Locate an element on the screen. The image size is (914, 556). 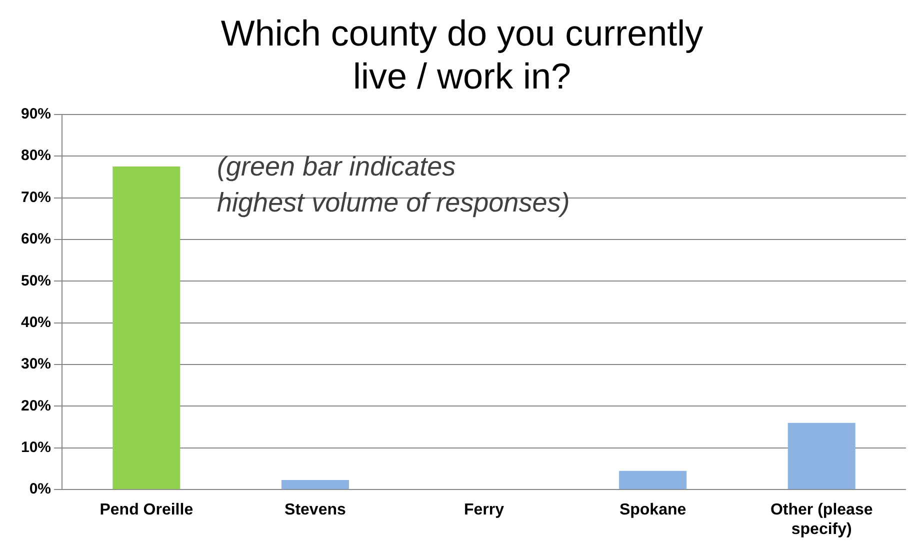
x-tick-label: Ferry is located at coordinates (484, 510).